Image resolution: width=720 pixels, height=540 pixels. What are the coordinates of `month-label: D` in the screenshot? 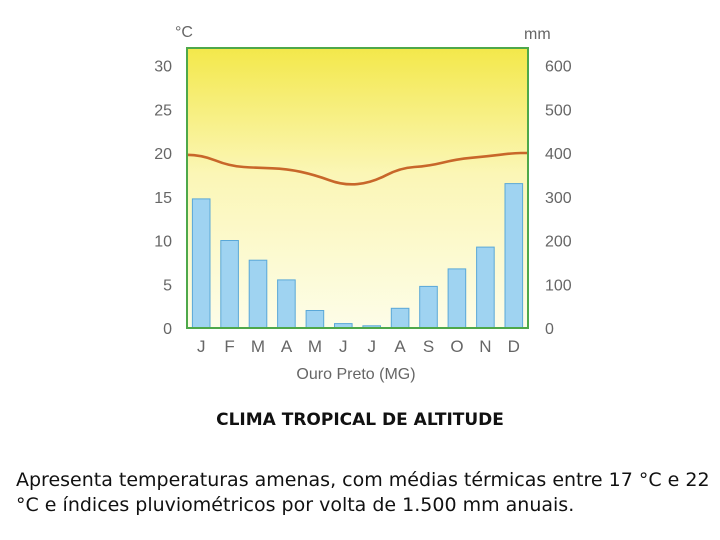 It's located at (514, 346).